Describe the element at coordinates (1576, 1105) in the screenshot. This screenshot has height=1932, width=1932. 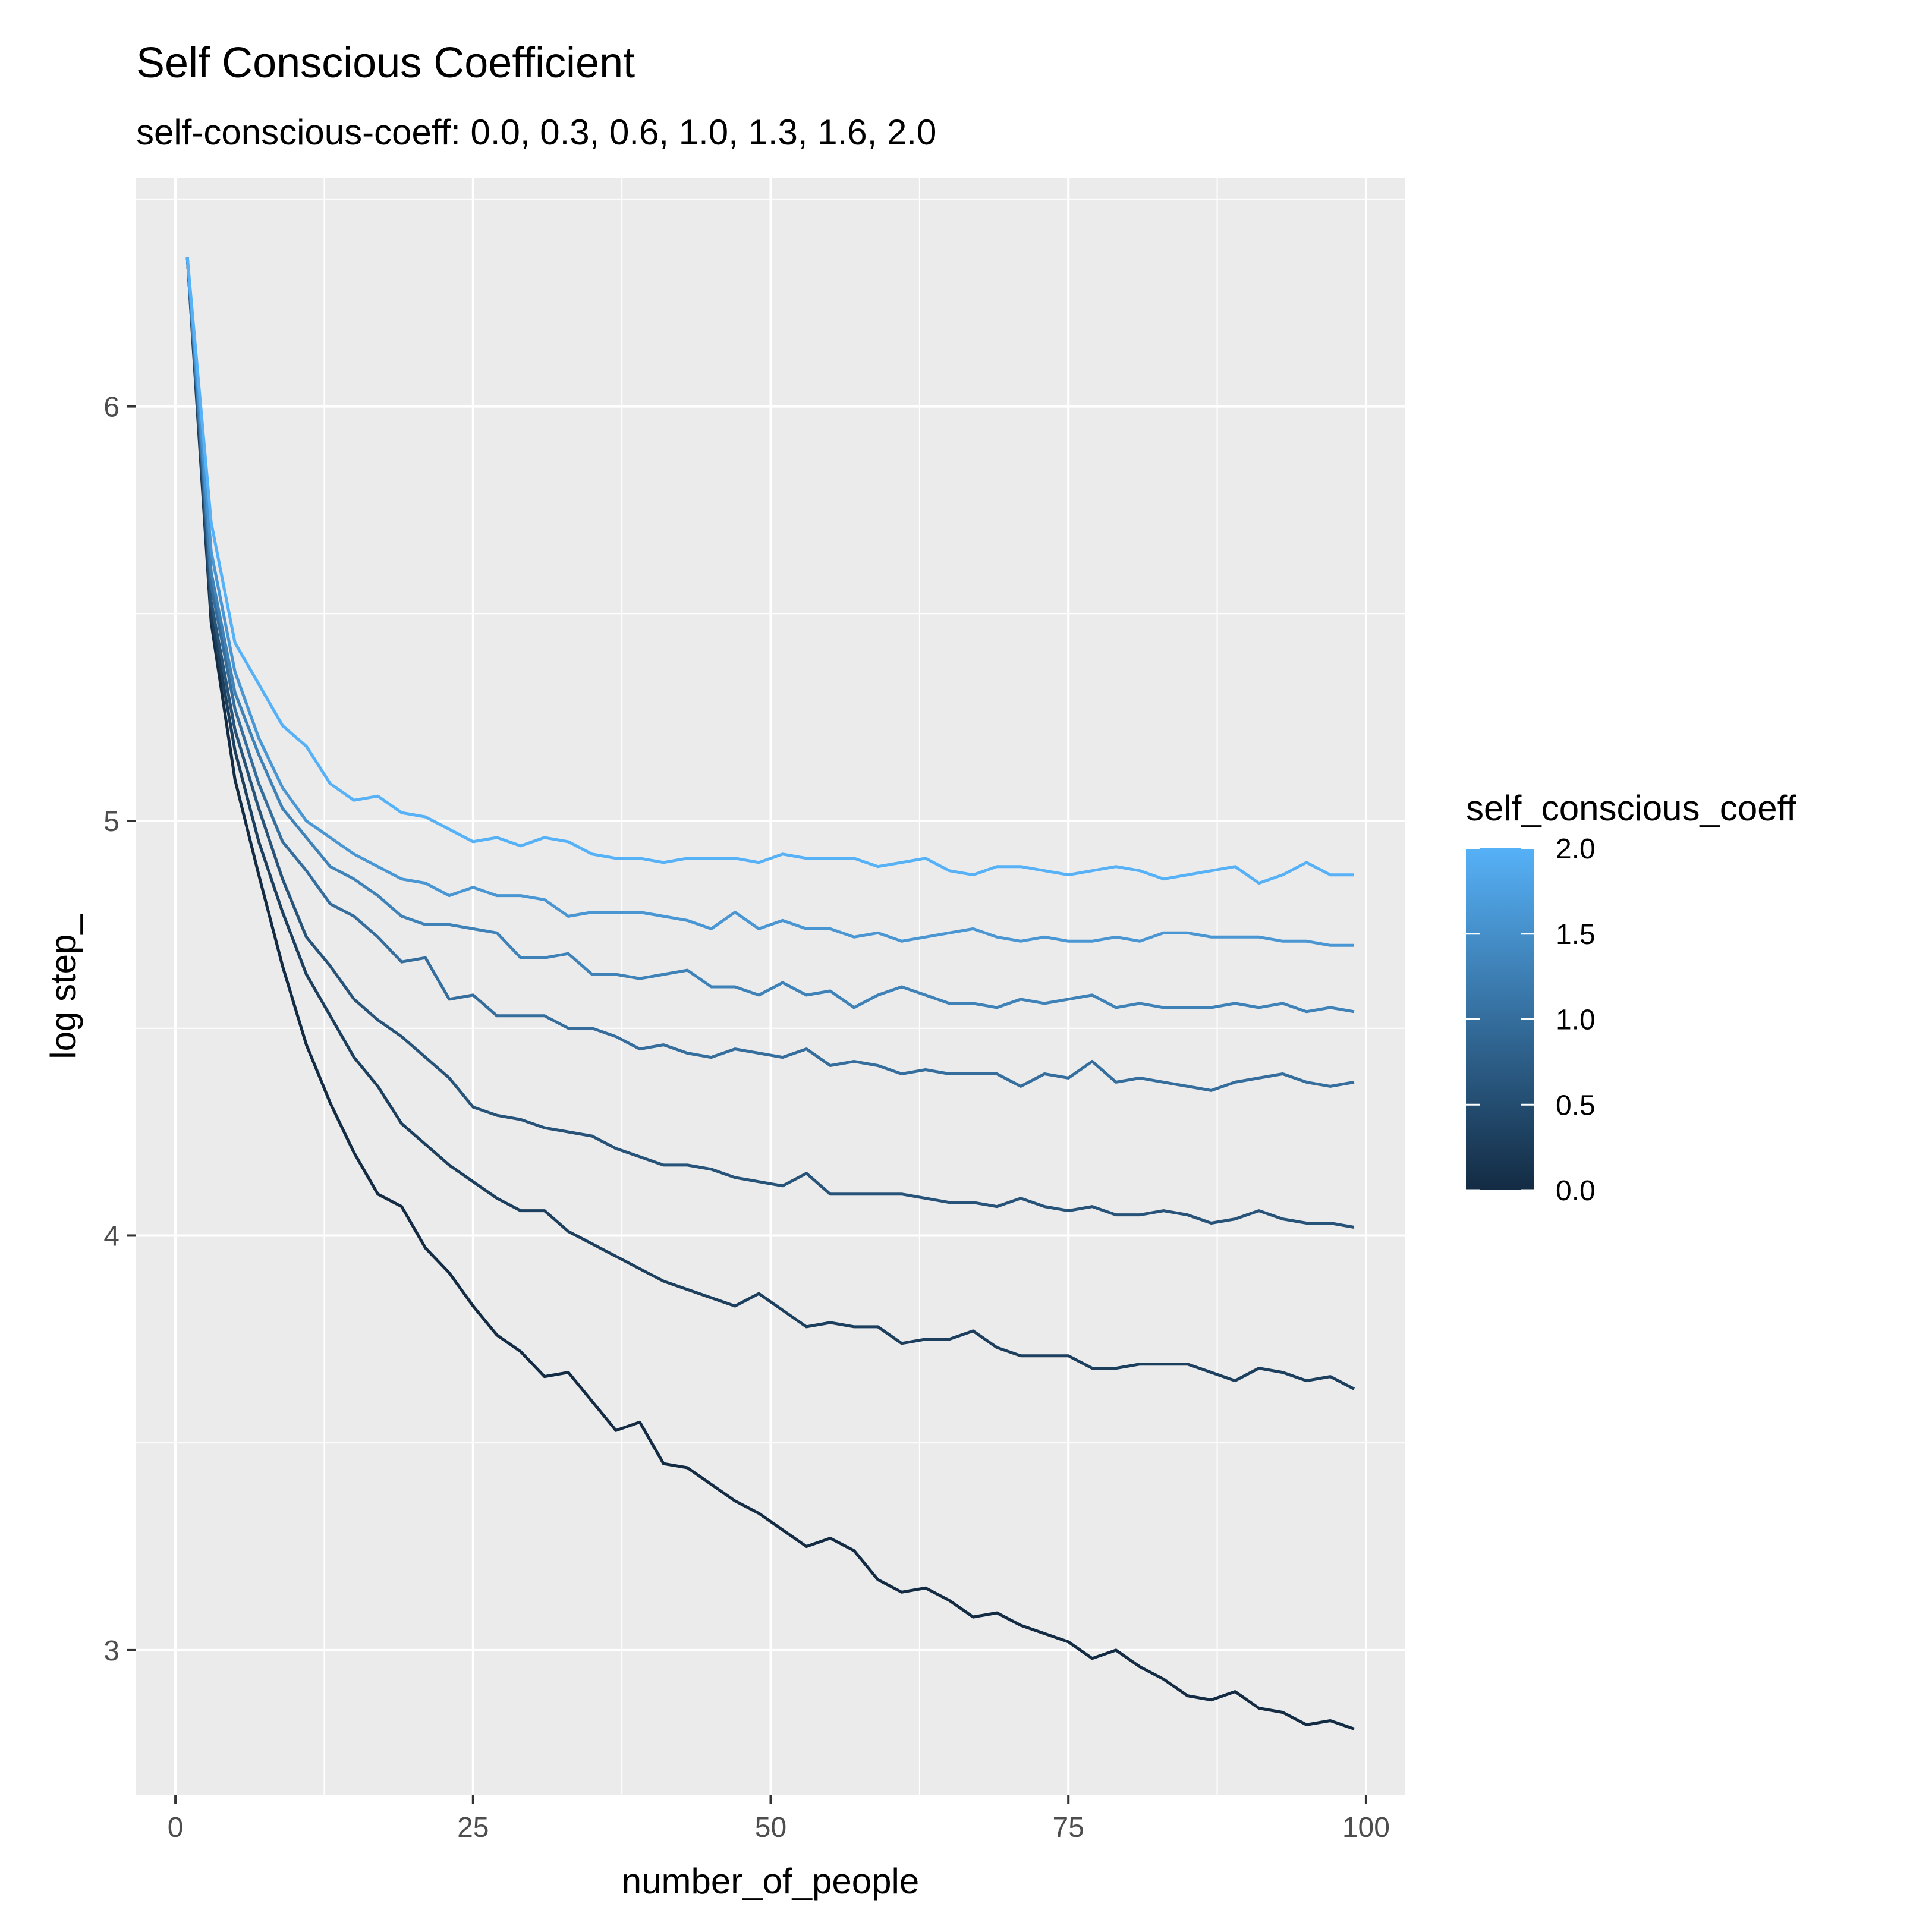
I see `legend-tick-label: 0.5` at that location.